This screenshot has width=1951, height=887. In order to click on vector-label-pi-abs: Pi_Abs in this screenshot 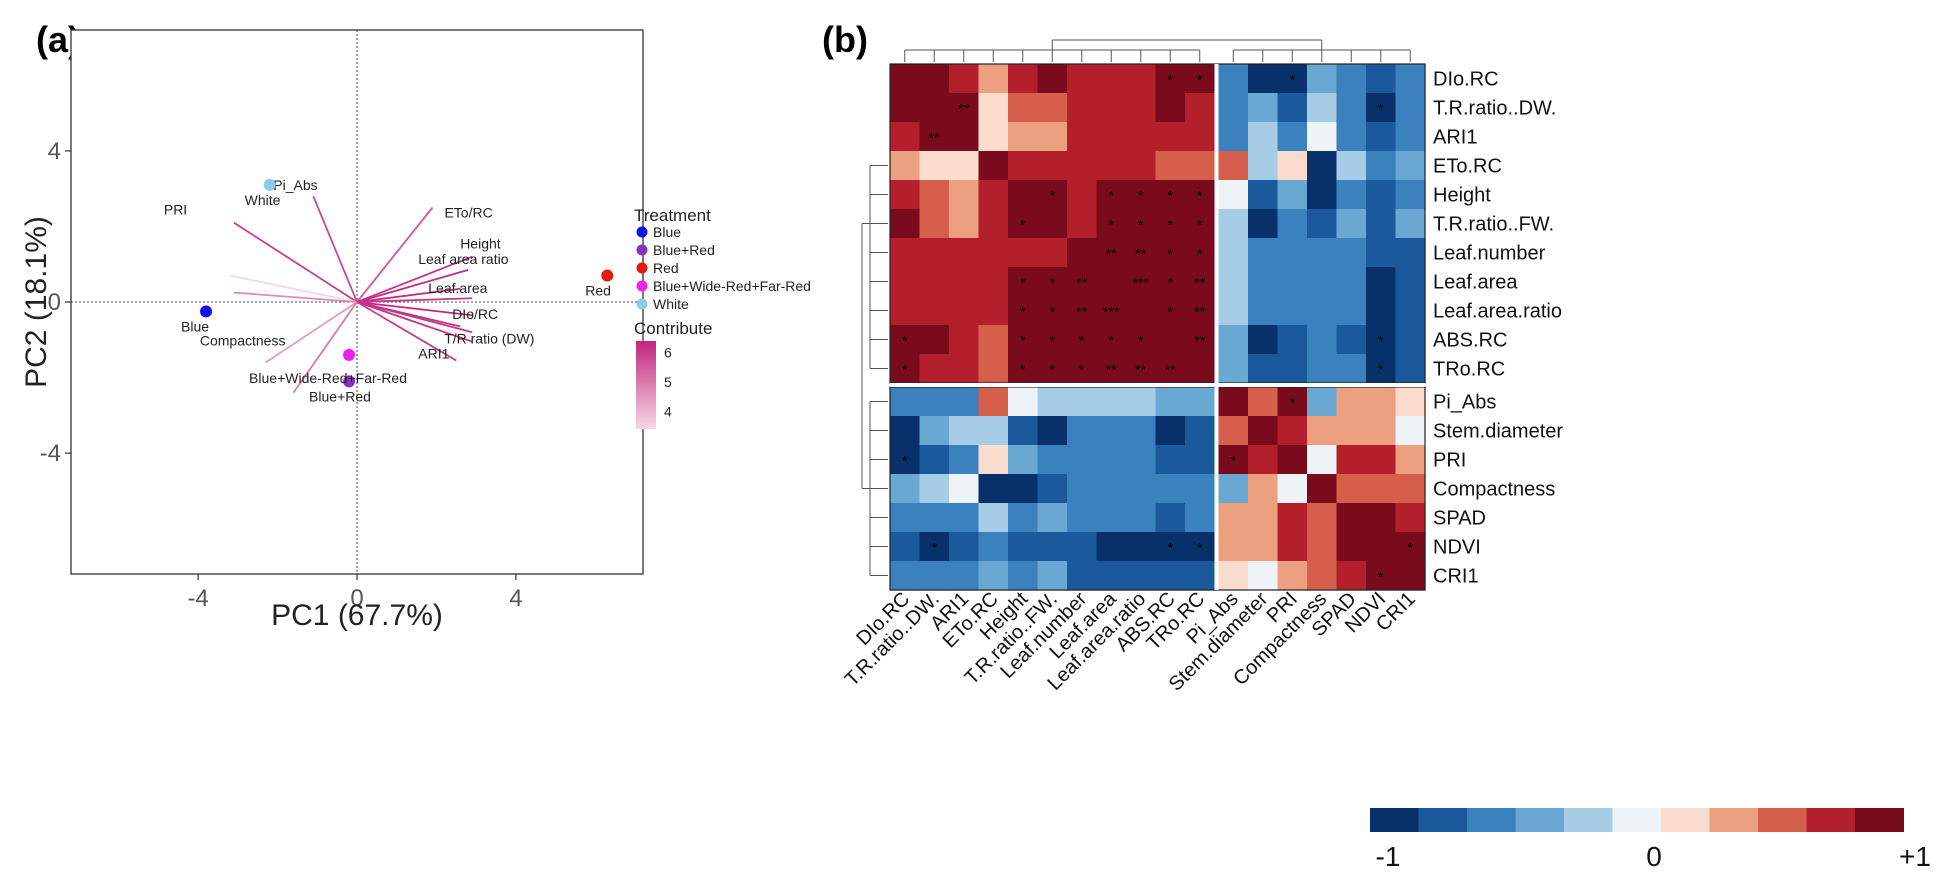, I will do `click(295, 185)`.